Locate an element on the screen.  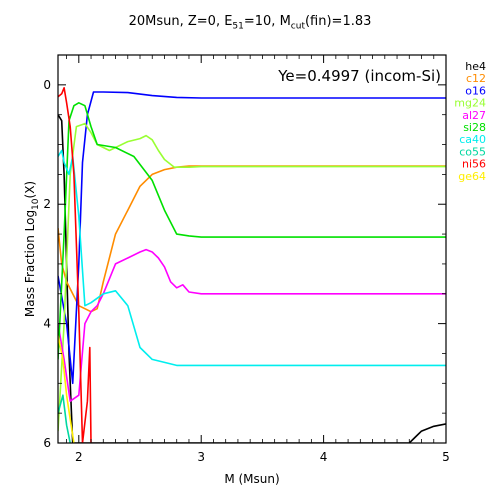
ye-annotation: Ye=0.4997 (incom-Si) is located at coordinates (359, 76).